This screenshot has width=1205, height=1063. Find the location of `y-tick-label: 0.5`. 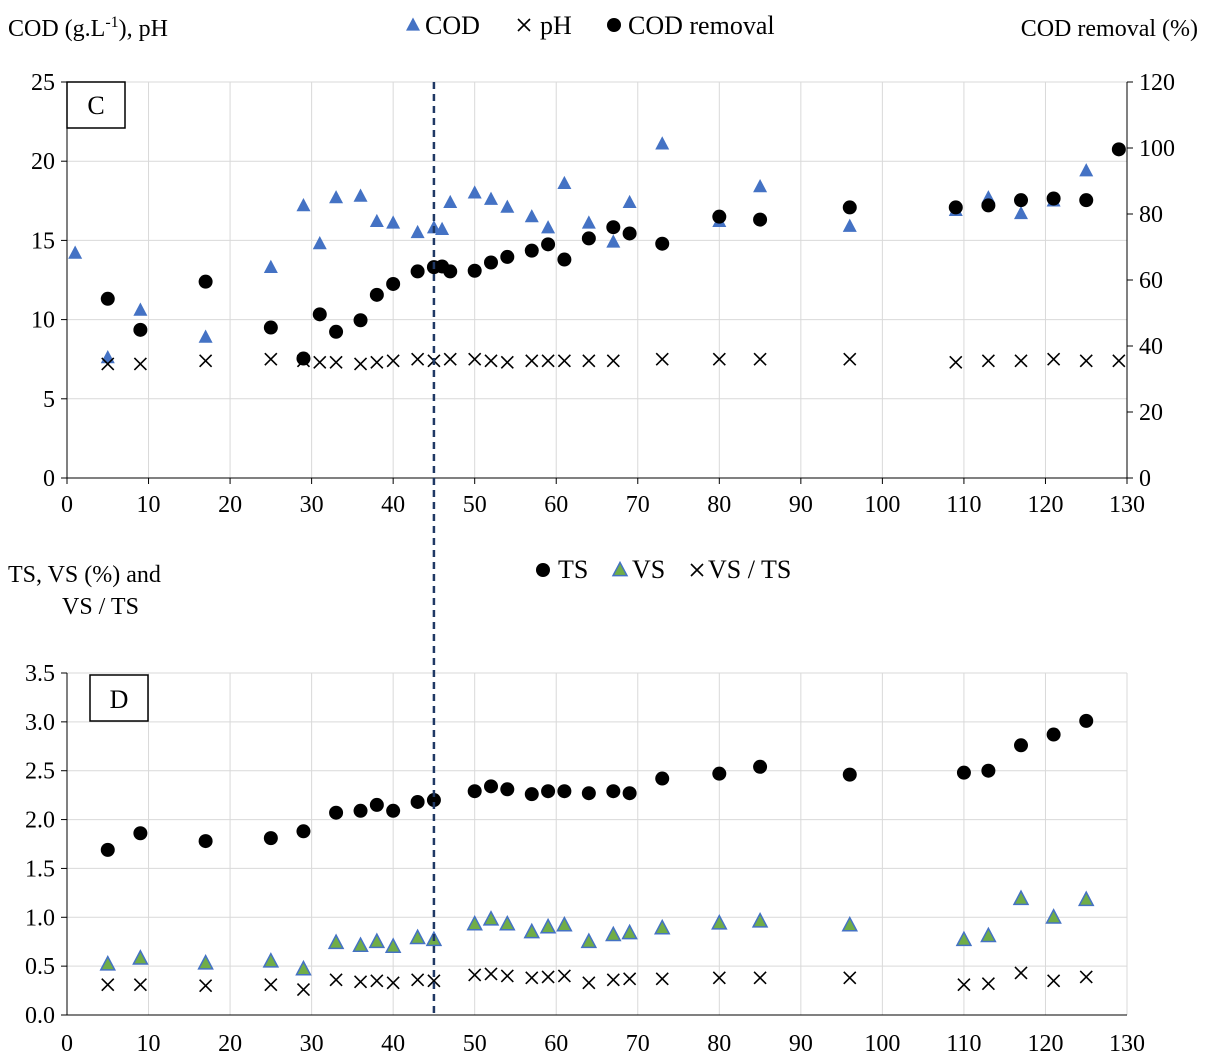

y-tick-label: 0.5 is located at coordinates (40, 967).